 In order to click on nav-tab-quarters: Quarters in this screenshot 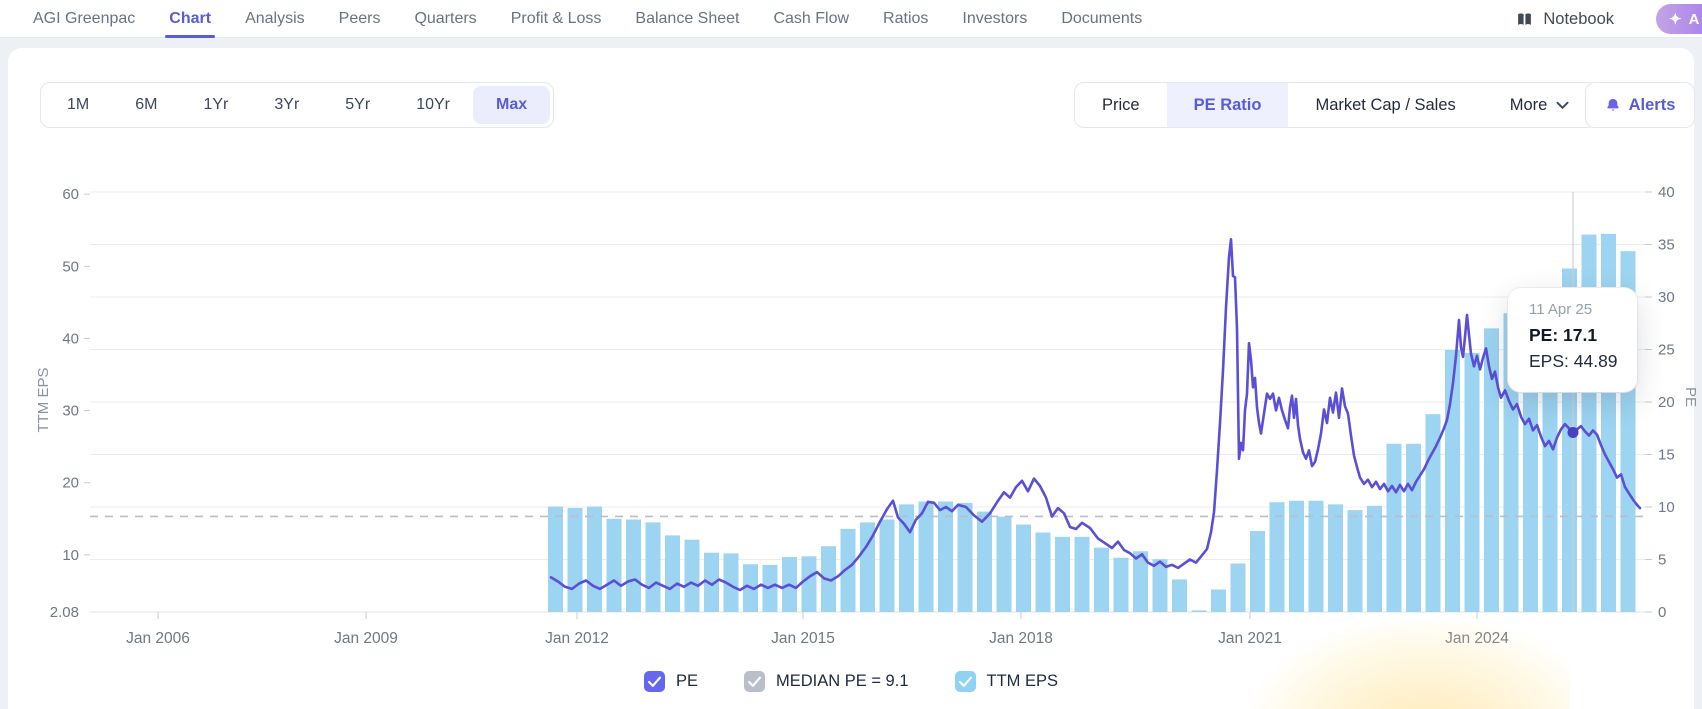, I will do `click(445, 18)`.